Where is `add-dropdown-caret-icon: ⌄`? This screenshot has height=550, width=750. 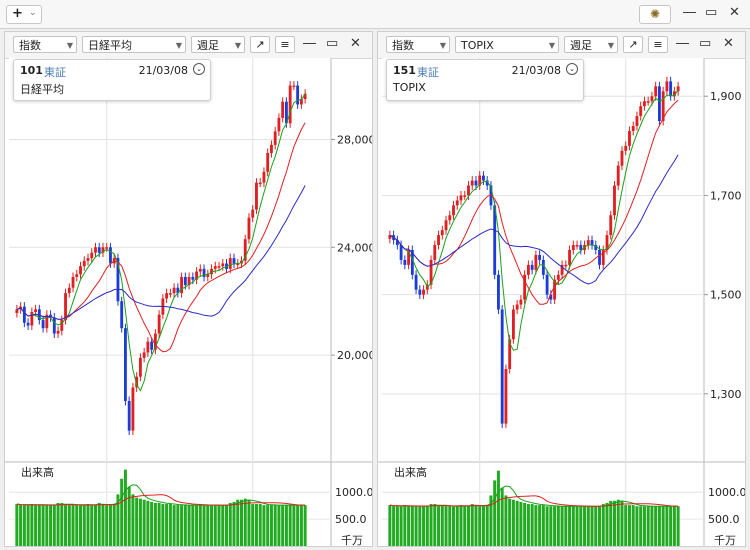 add-dropdown-caret-icon: ⌄ is located at coordinates (33, 13).